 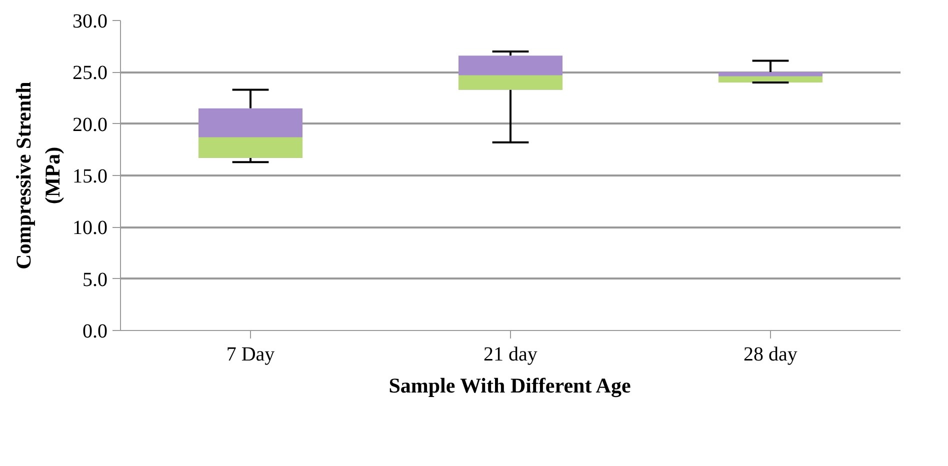 What do you see at coordinates (90, 73) in the screenshot?
I see `y-tick-label: 25.0` at bounding box center [90, 73].